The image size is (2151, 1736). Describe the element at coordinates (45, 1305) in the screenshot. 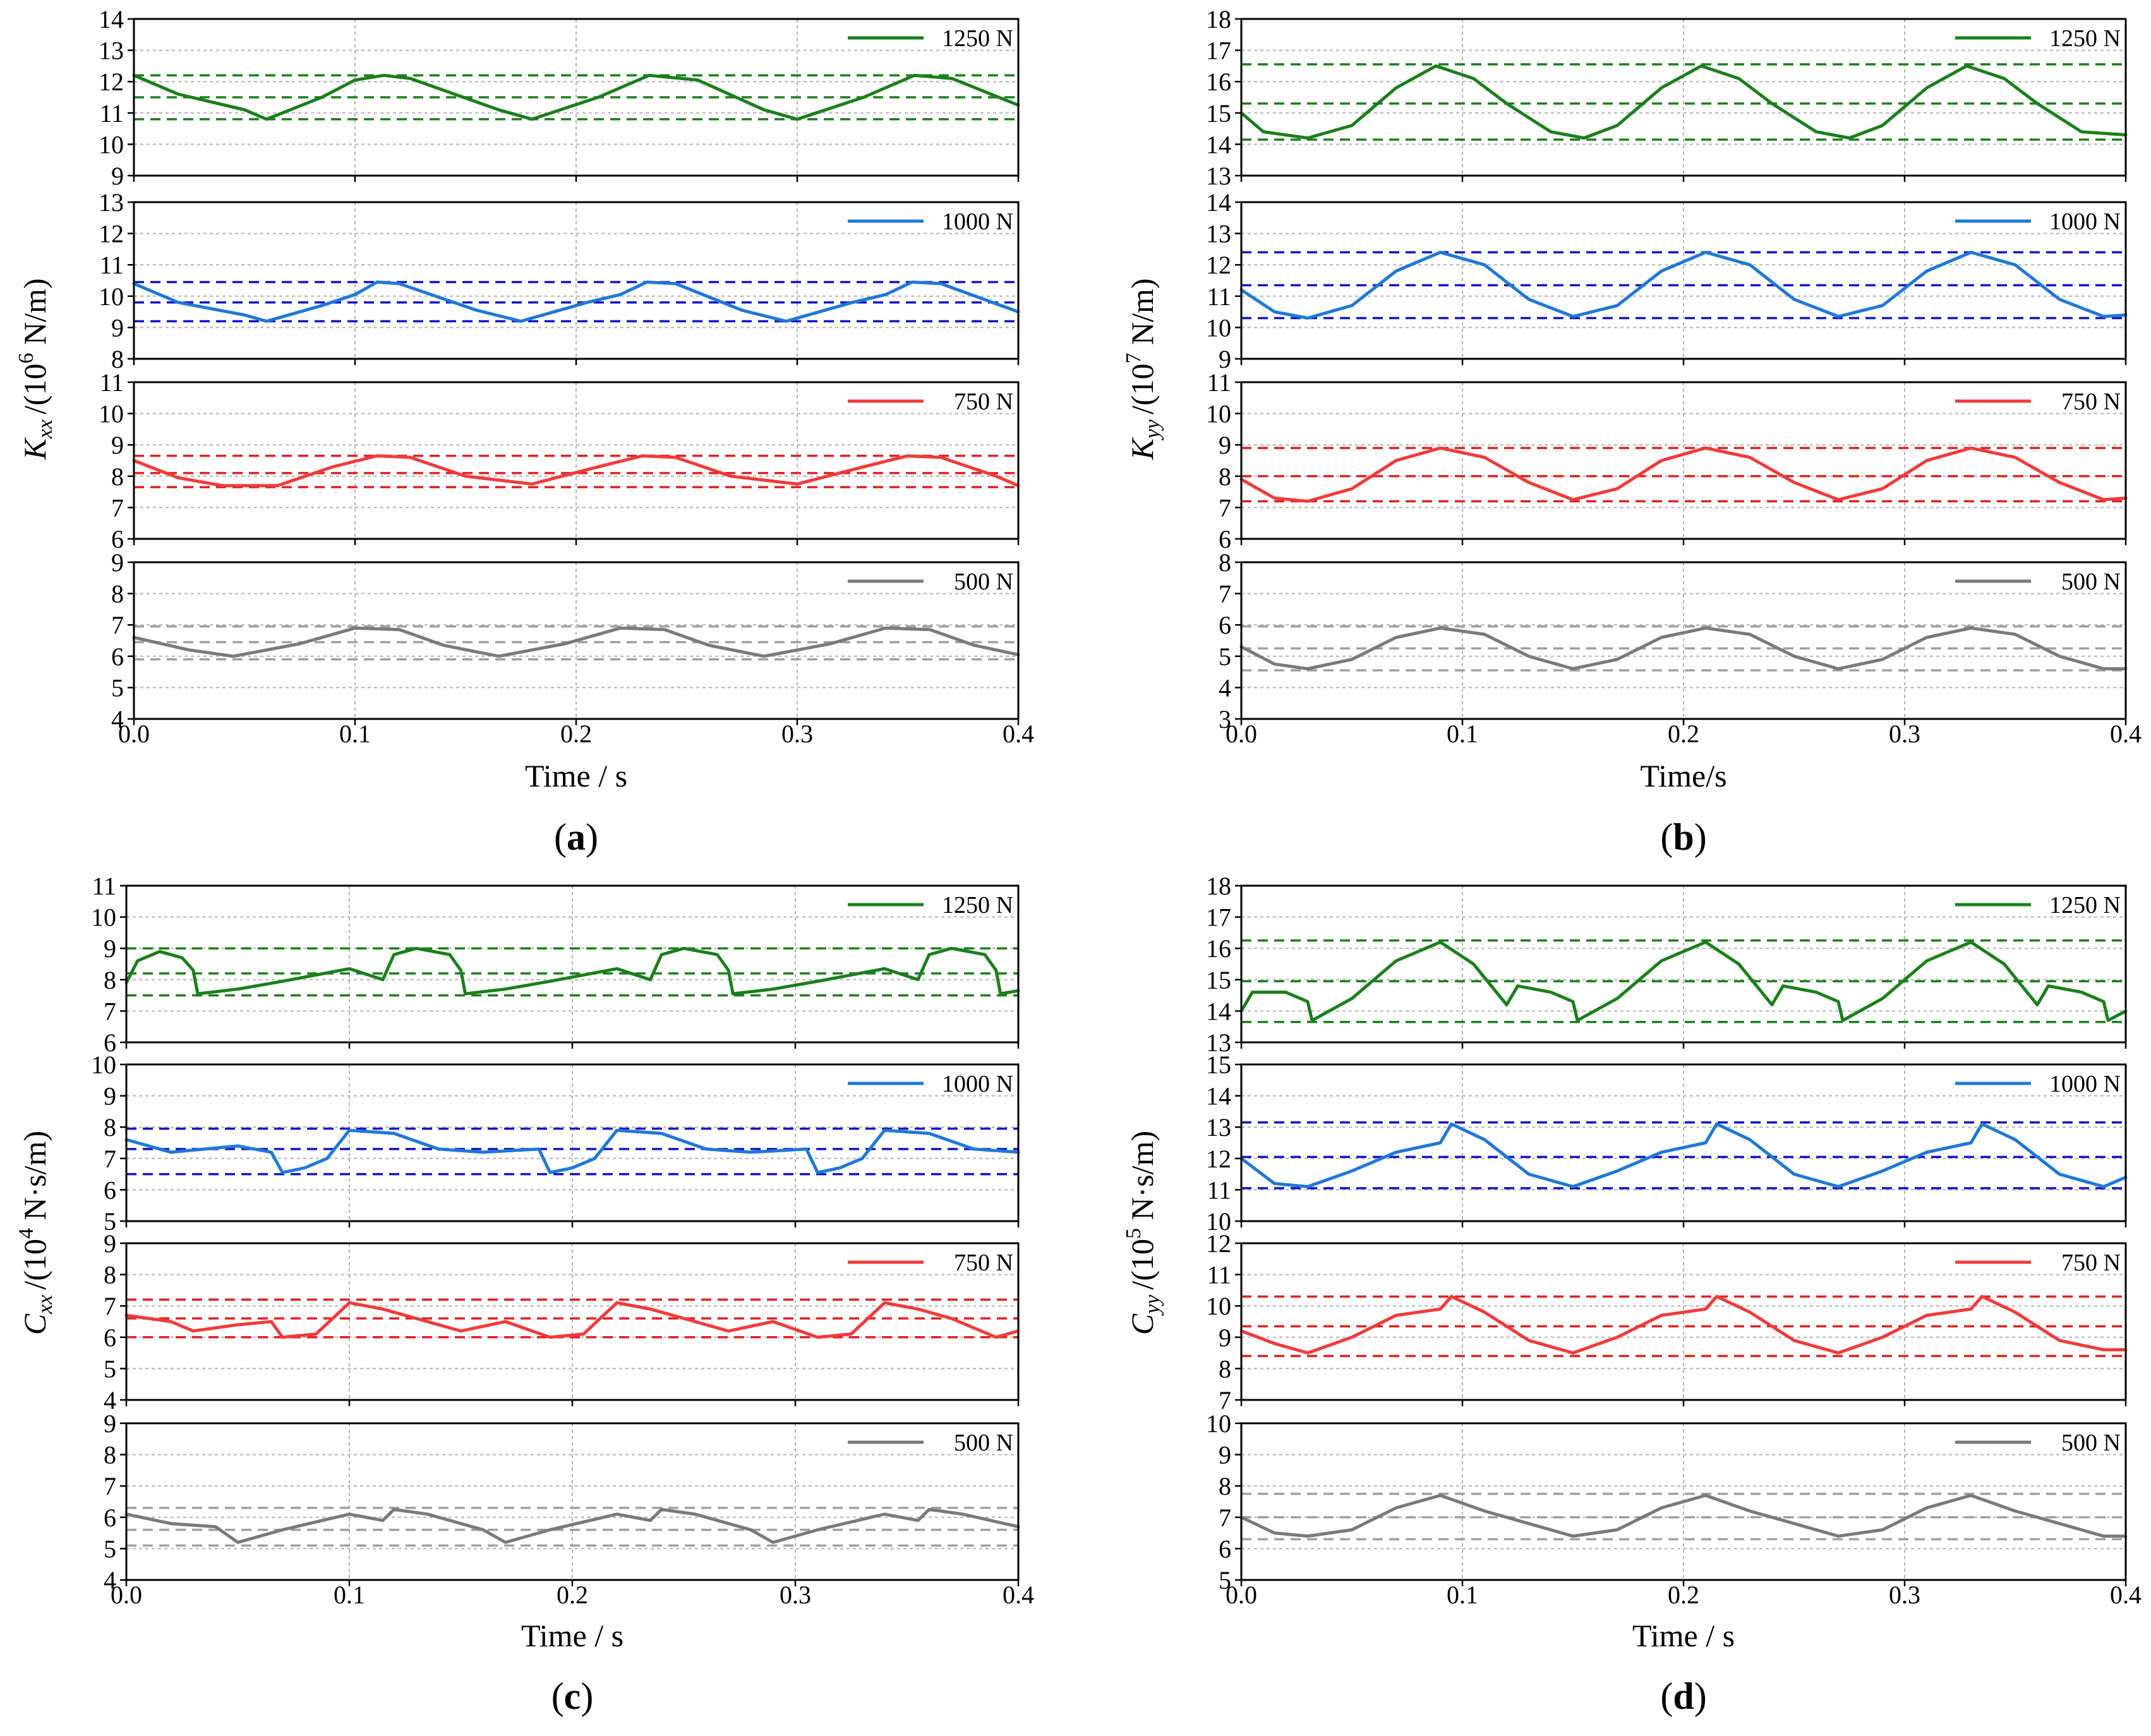

I see `y-axis-title-subscript: xx` at that location.